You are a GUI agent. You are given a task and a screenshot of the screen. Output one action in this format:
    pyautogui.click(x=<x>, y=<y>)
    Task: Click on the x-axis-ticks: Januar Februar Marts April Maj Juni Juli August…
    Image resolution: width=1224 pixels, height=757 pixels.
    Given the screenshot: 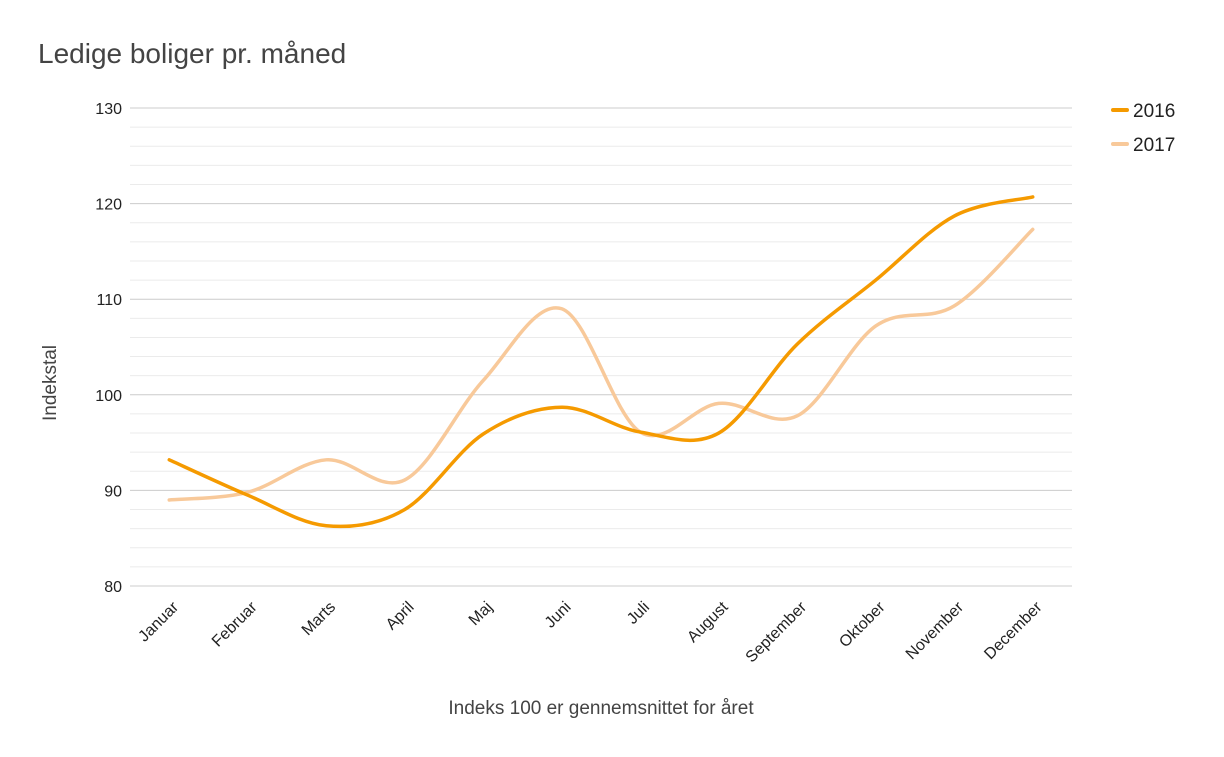 What is the action you would take?
    pyautogui.click(x=590, y=632)
    